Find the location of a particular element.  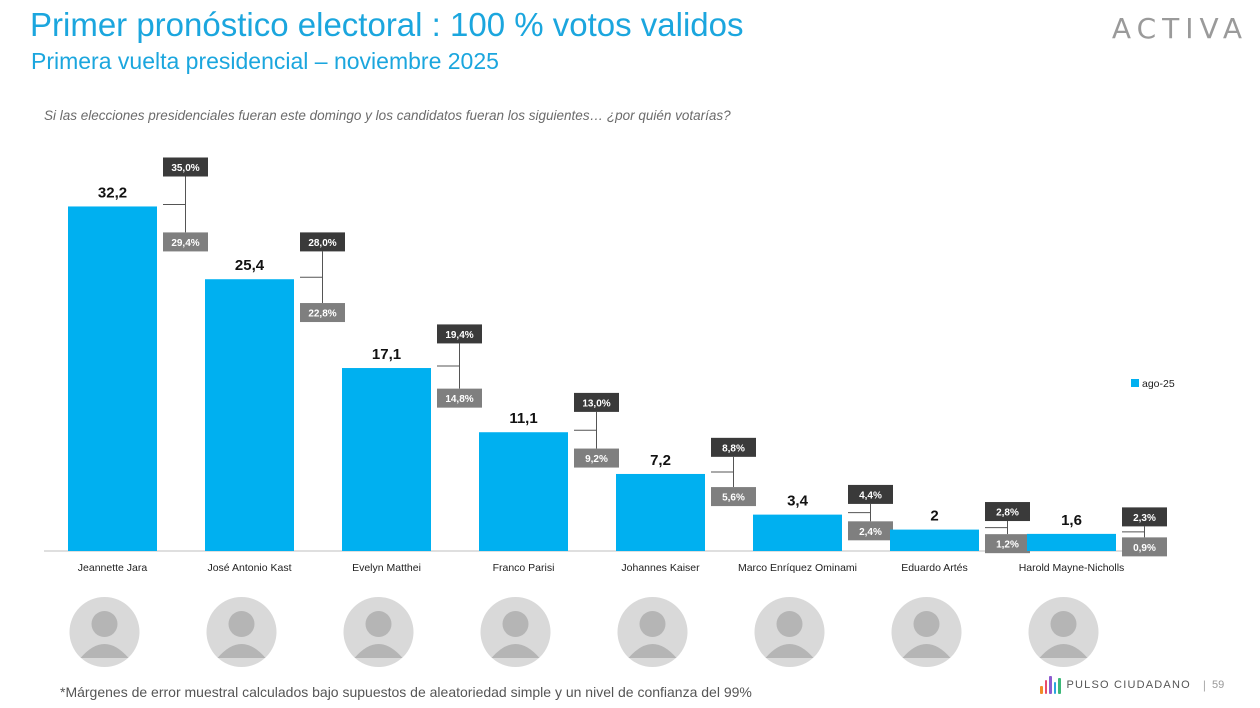

category-label: Franco Parisi is located at coordinates (524, 568).